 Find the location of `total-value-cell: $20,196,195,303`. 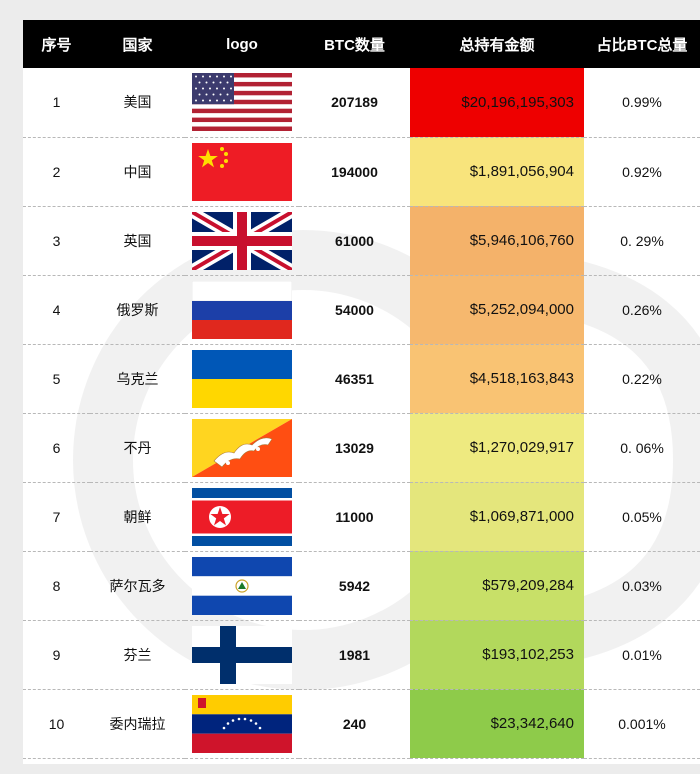

total-value-cell: $20,196,195,303 is located at coordinates (497, 103).